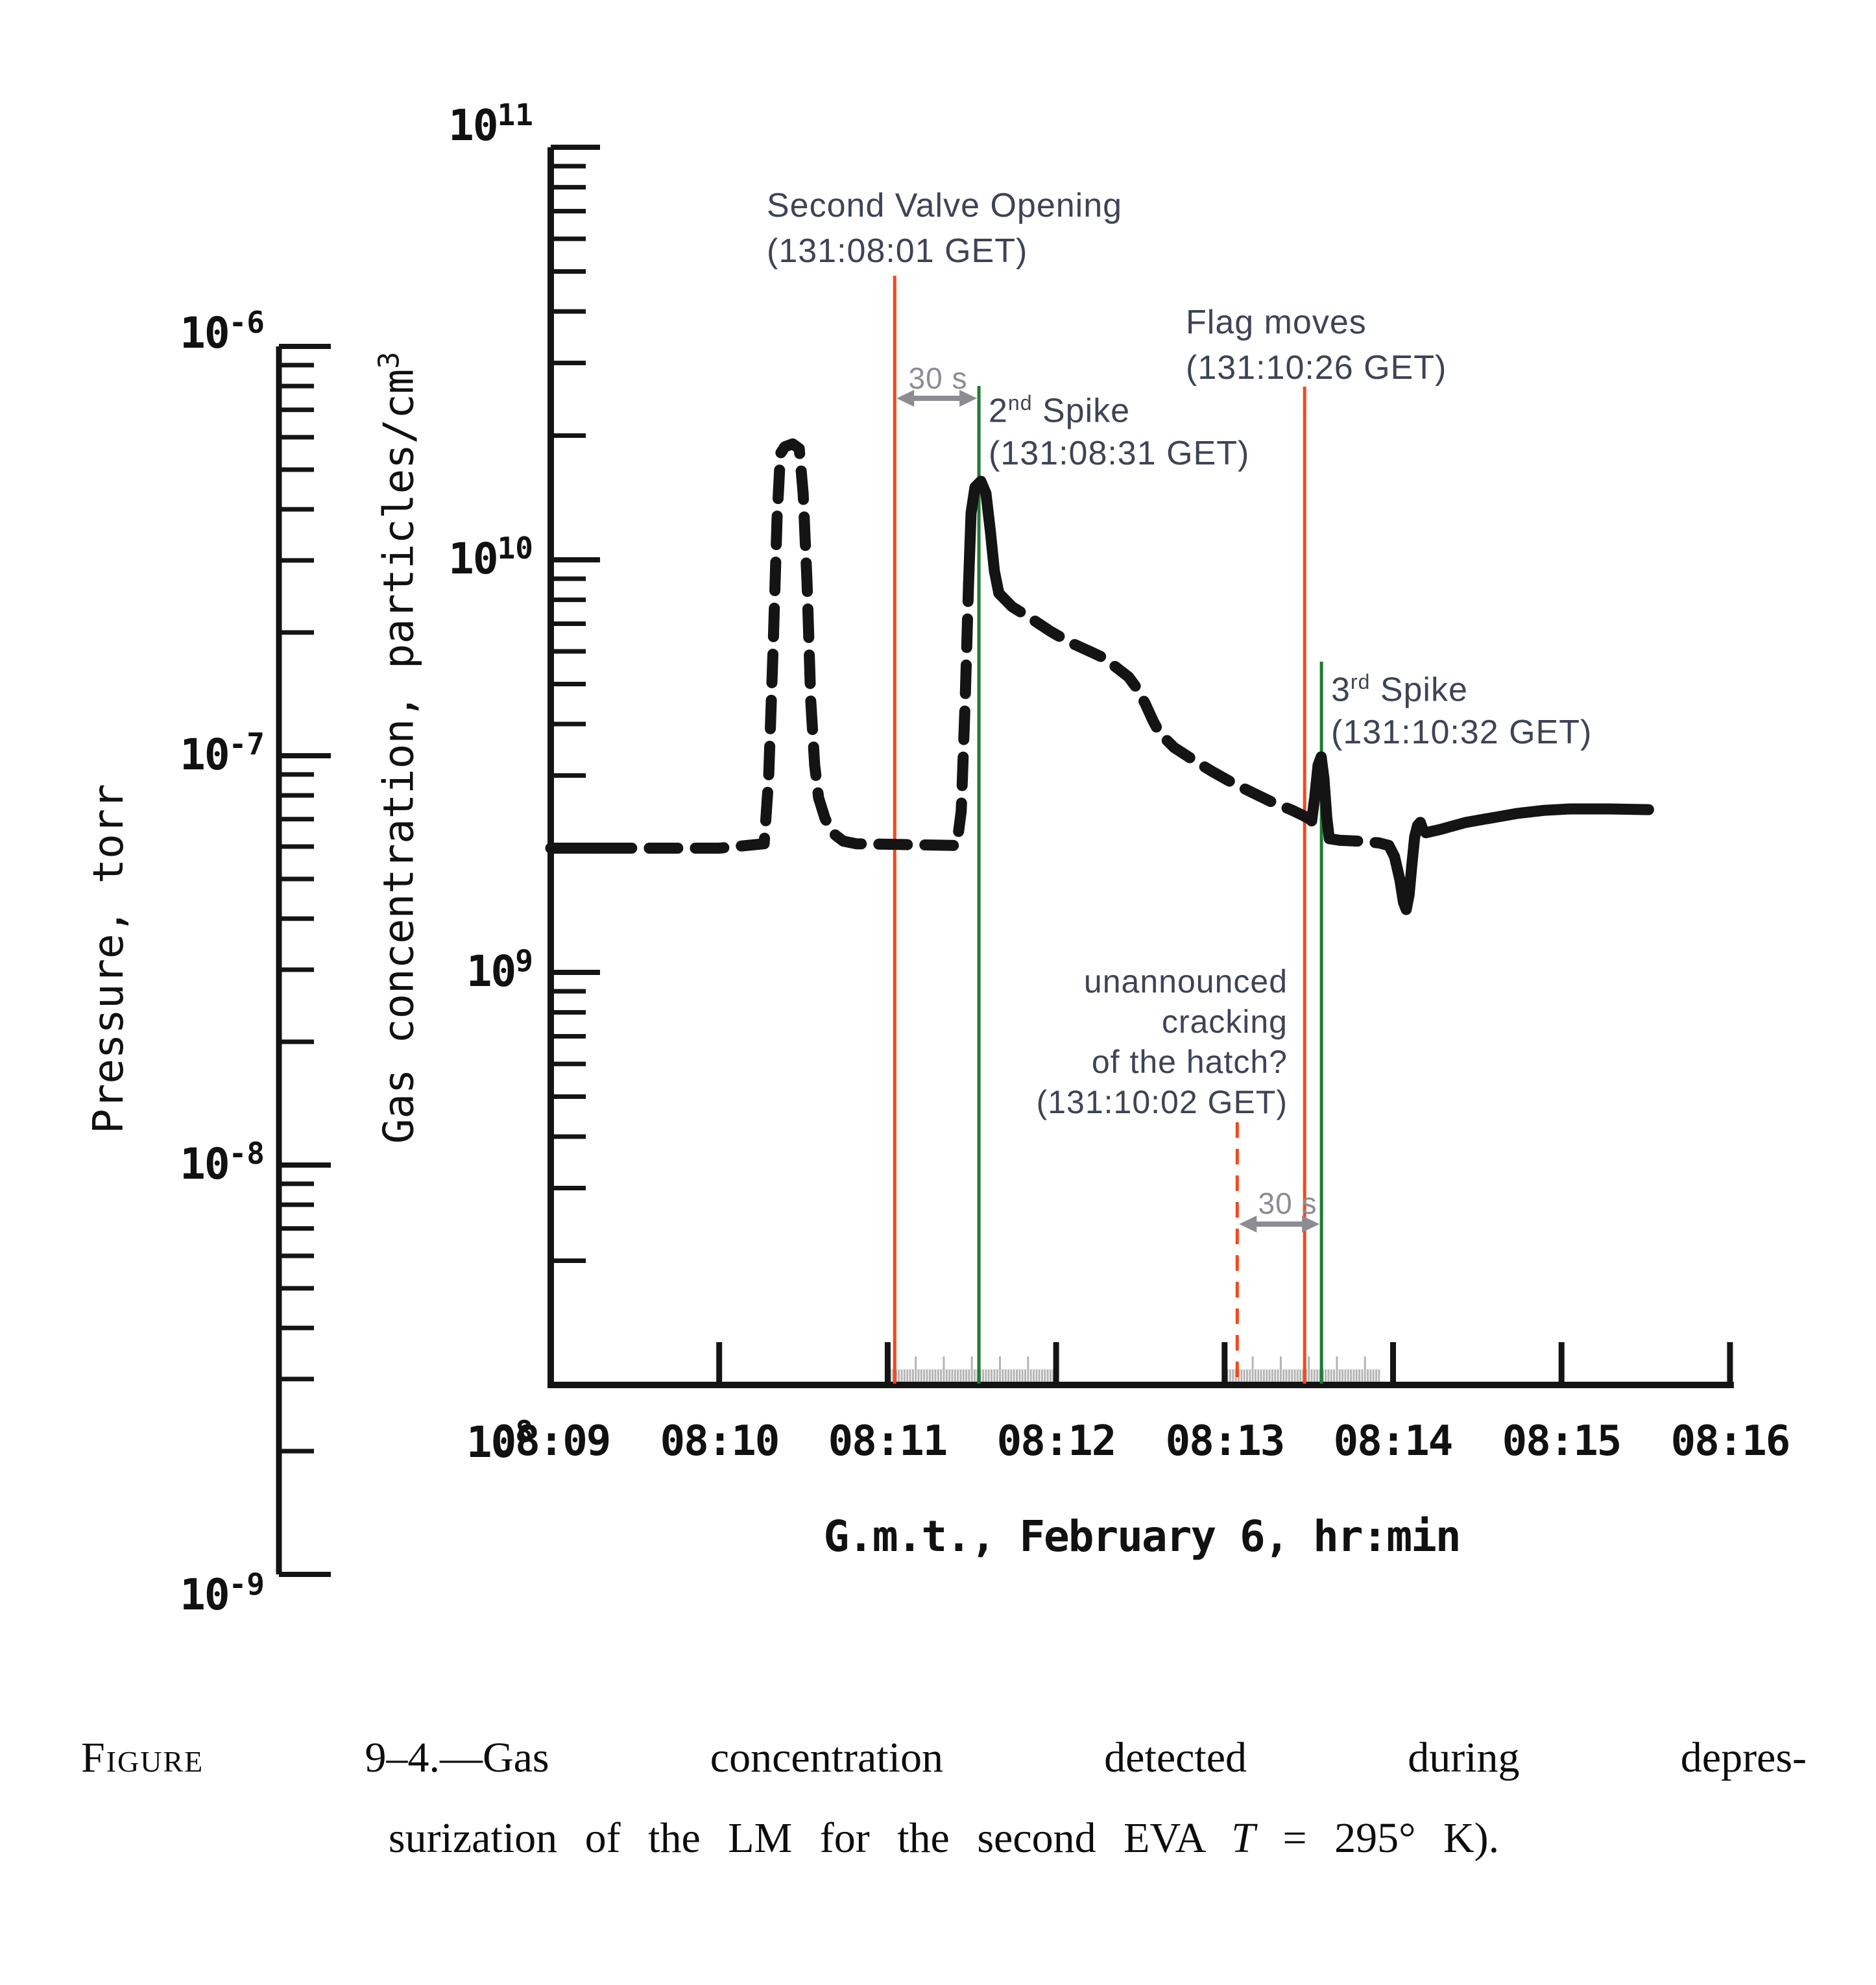  What do you see at coordinates (945, 229) in the screenshot?
I see `annotation-second-valve-opening: Second Valve Opening (131:08:01 GET)` at bounding box center [945, 229].